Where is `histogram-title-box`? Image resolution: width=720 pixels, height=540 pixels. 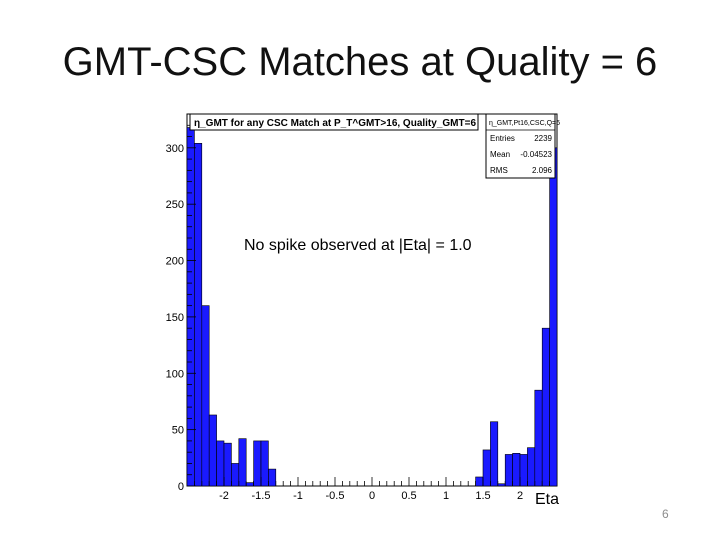
histogram-title-box is located at coordinates (334, 122).